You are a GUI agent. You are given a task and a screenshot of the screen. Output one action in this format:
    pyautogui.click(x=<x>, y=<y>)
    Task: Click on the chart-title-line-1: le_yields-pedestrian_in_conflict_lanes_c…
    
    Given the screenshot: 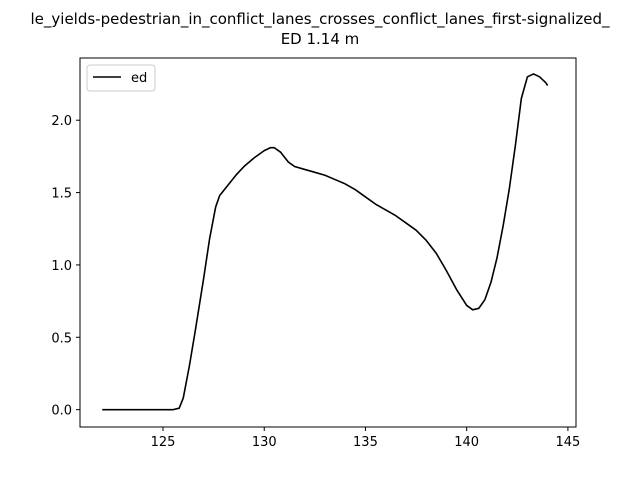 What is the action you would take?
    pyautogui.click(x=320, y=19)
    